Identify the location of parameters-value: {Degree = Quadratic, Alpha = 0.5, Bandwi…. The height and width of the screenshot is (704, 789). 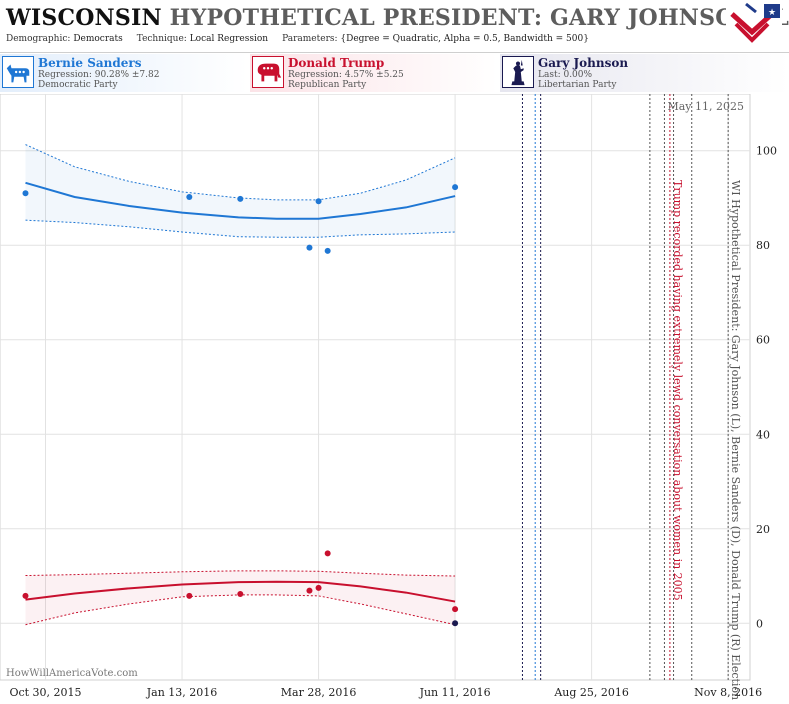
(464, 39).